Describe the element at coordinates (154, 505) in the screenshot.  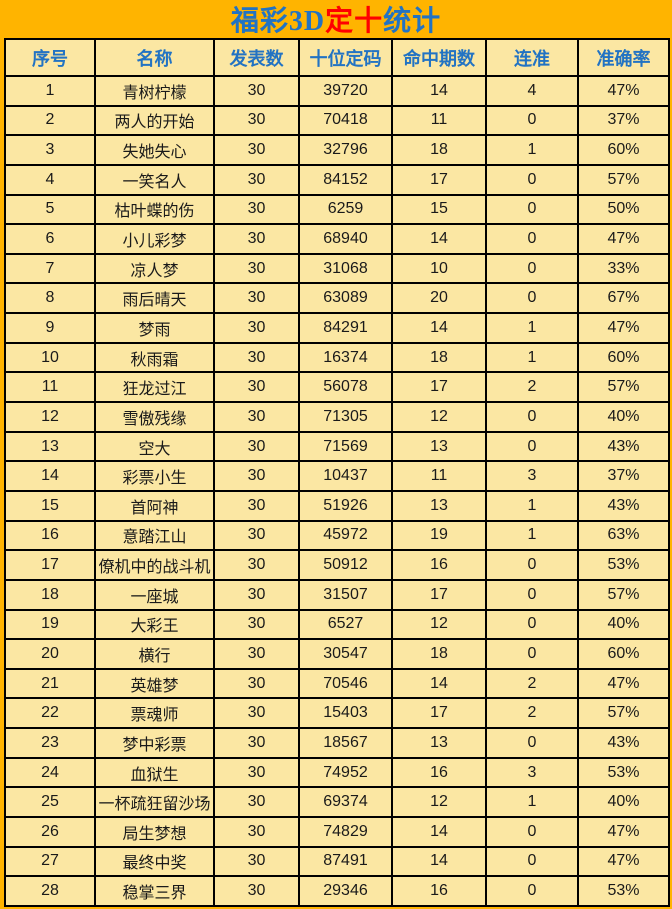
I see `cell-name: 首阿神` at that location.